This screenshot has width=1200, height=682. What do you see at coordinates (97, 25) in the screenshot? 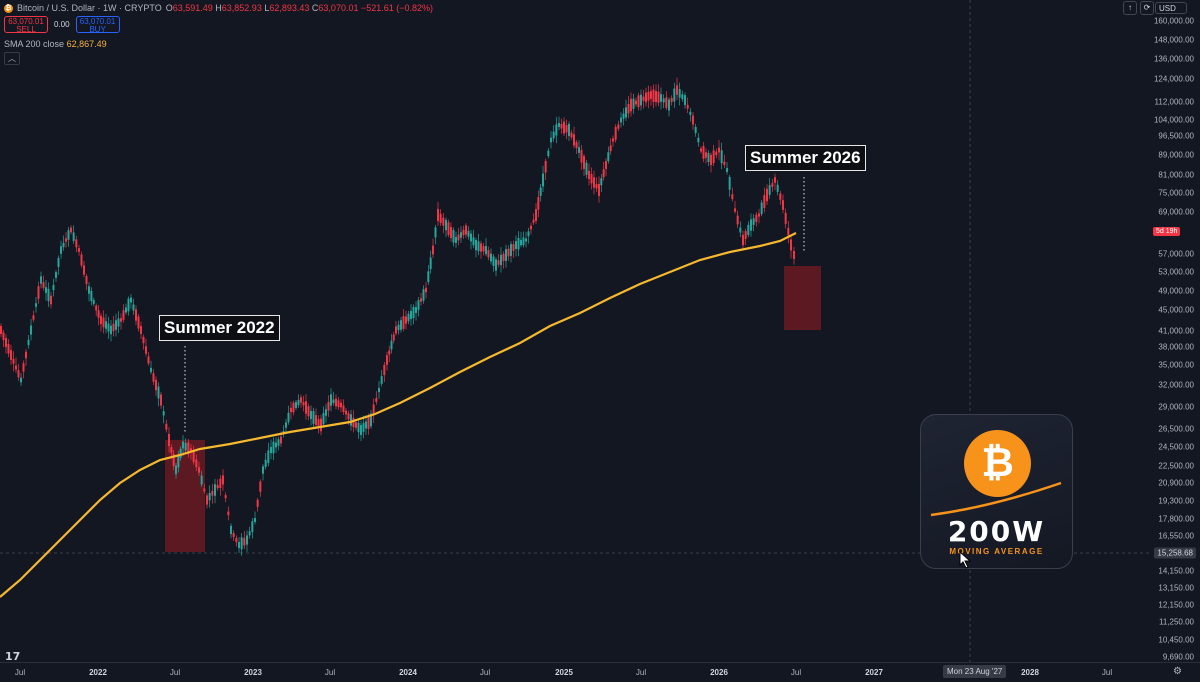
I see `buy-button: 63,070.01 BUY` at bounding box center [97, 25].